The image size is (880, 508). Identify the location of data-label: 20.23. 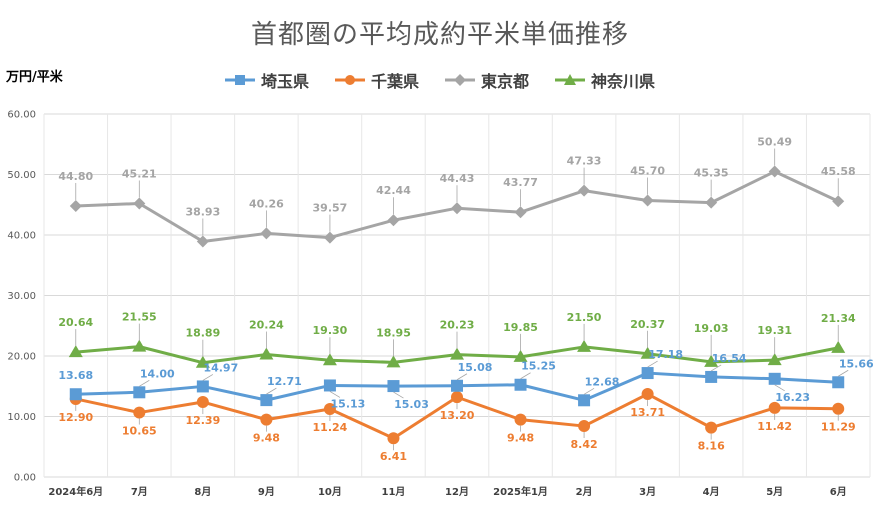
(457, 325).